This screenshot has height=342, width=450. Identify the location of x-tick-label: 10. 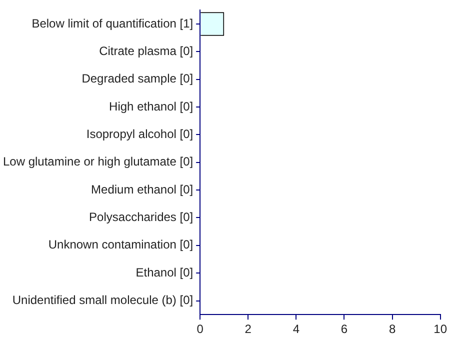
(441, 329).